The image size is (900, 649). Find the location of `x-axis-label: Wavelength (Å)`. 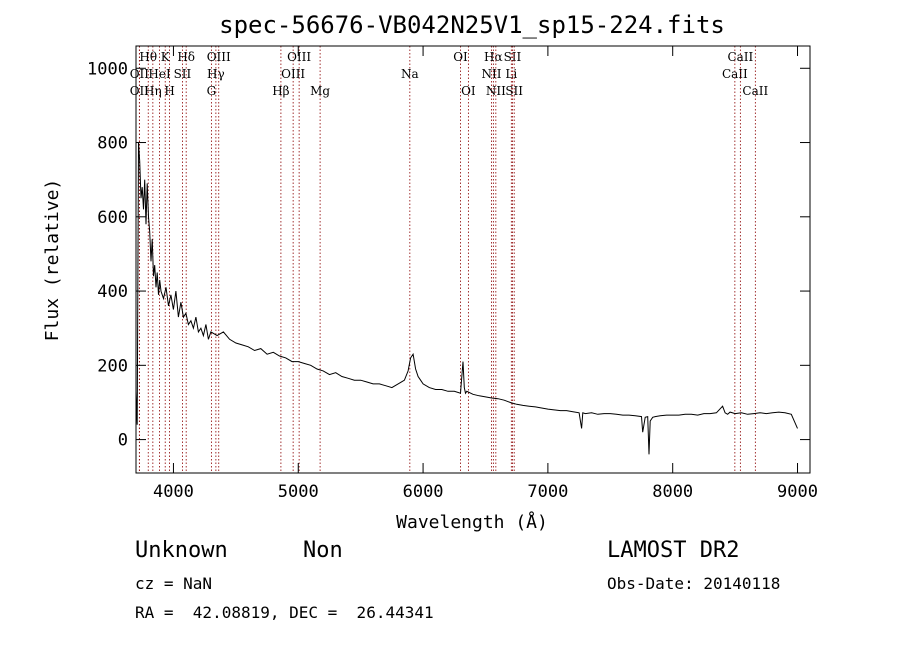

x-axis-label: Wavelength (Å) is located at coordinates (472, 522).